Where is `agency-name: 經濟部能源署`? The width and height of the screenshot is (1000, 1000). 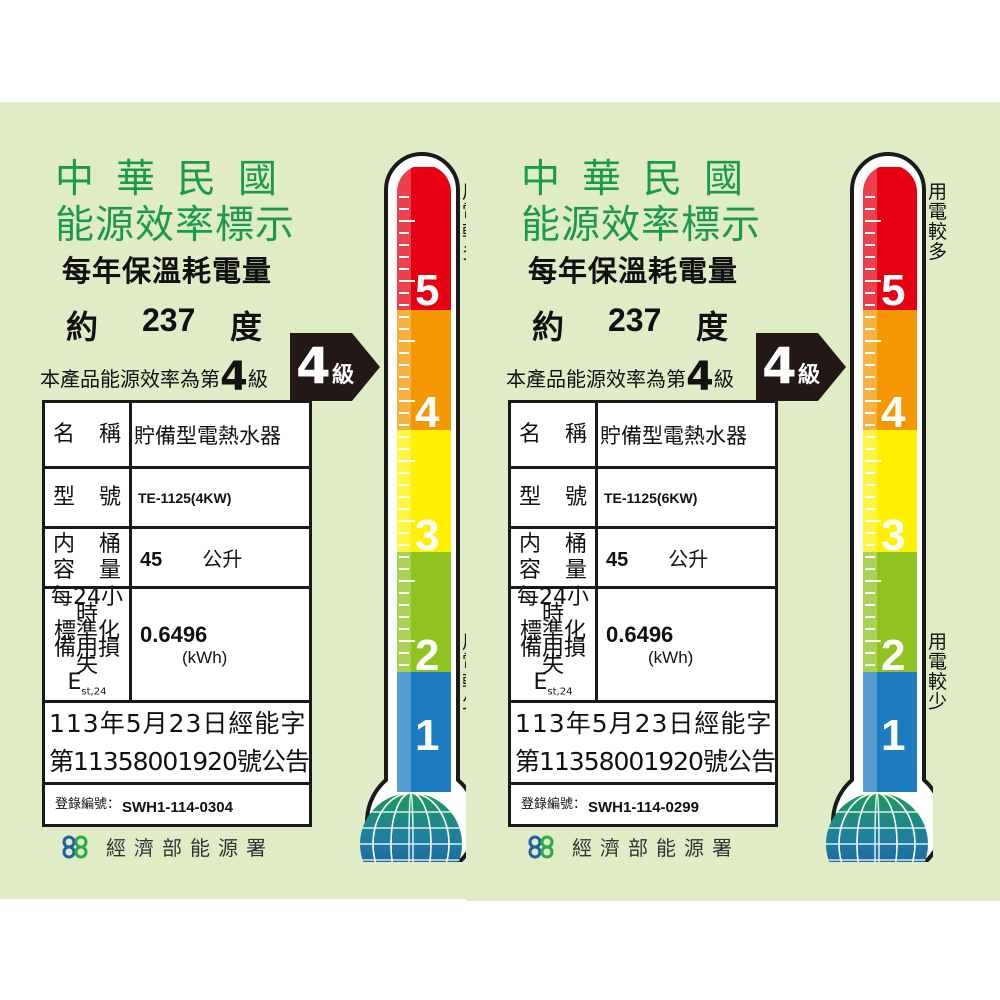
agency-name: 經濟部能源署 is located at coordinates (190, 848).